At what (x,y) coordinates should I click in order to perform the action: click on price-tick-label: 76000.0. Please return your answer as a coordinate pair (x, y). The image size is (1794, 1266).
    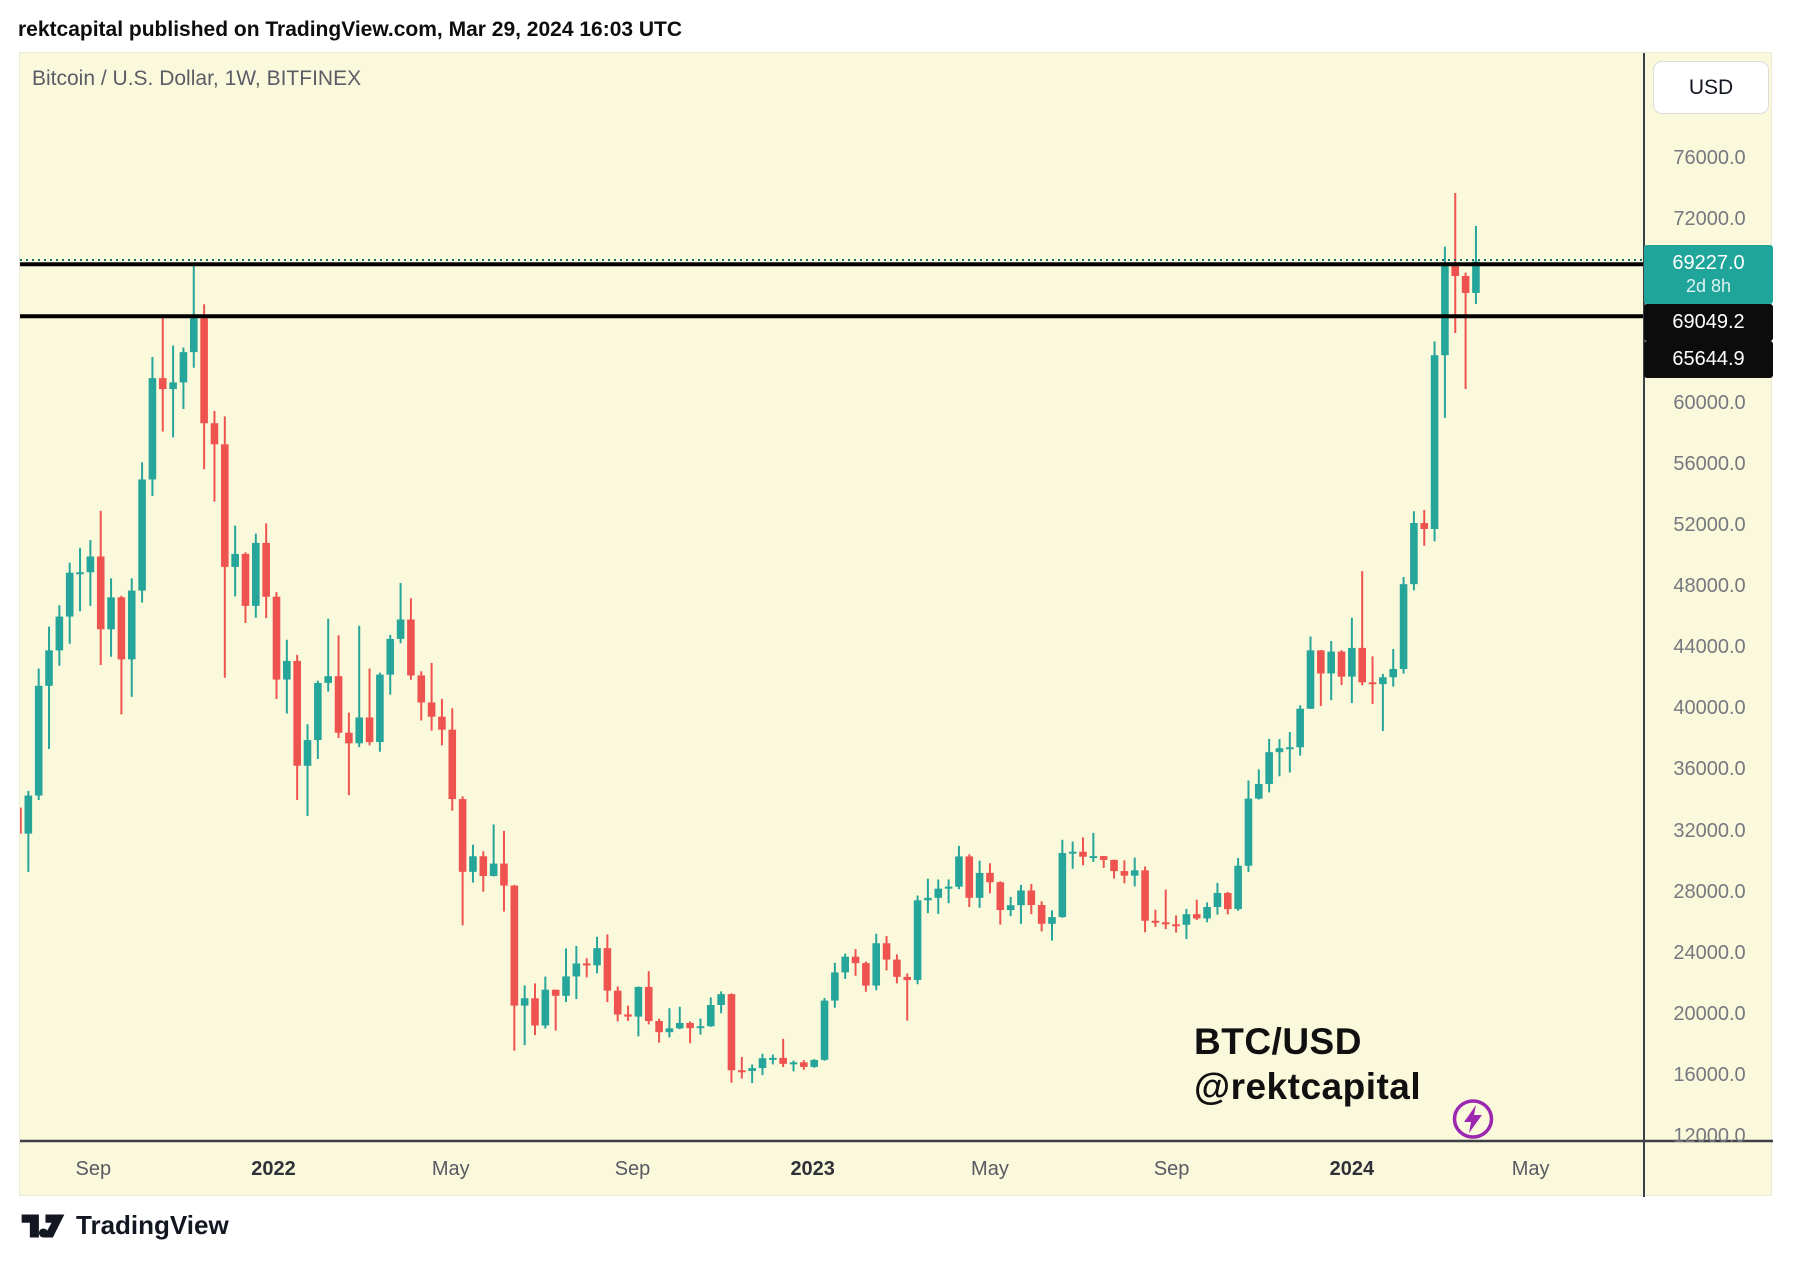
    Looking at the image, I should click on (1709, 158).